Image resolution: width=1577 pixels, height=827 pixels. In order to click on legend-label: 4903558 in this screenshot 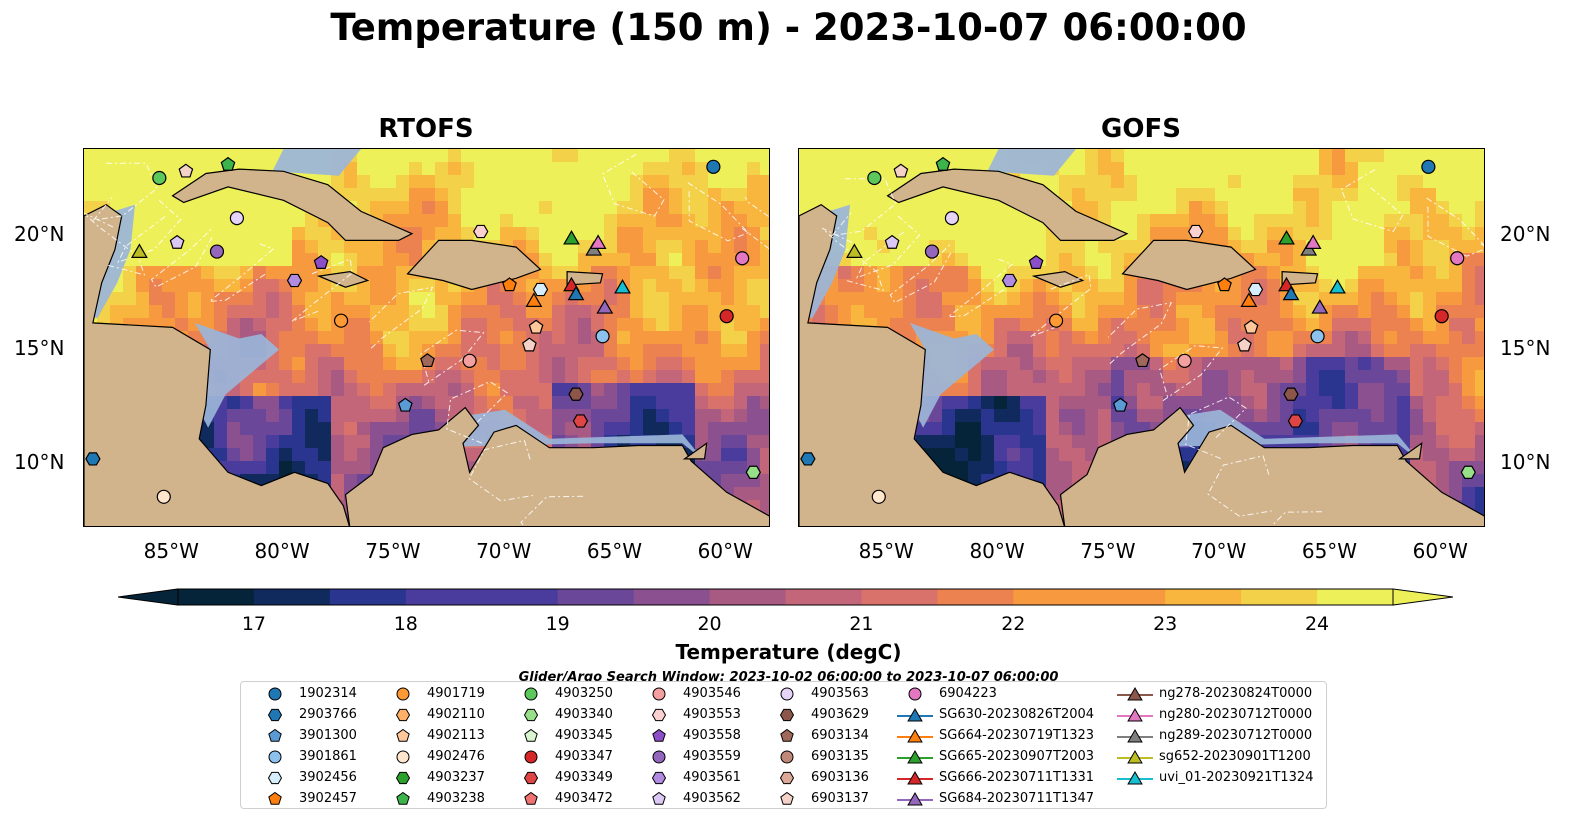, I will do `click(712, 735)`.